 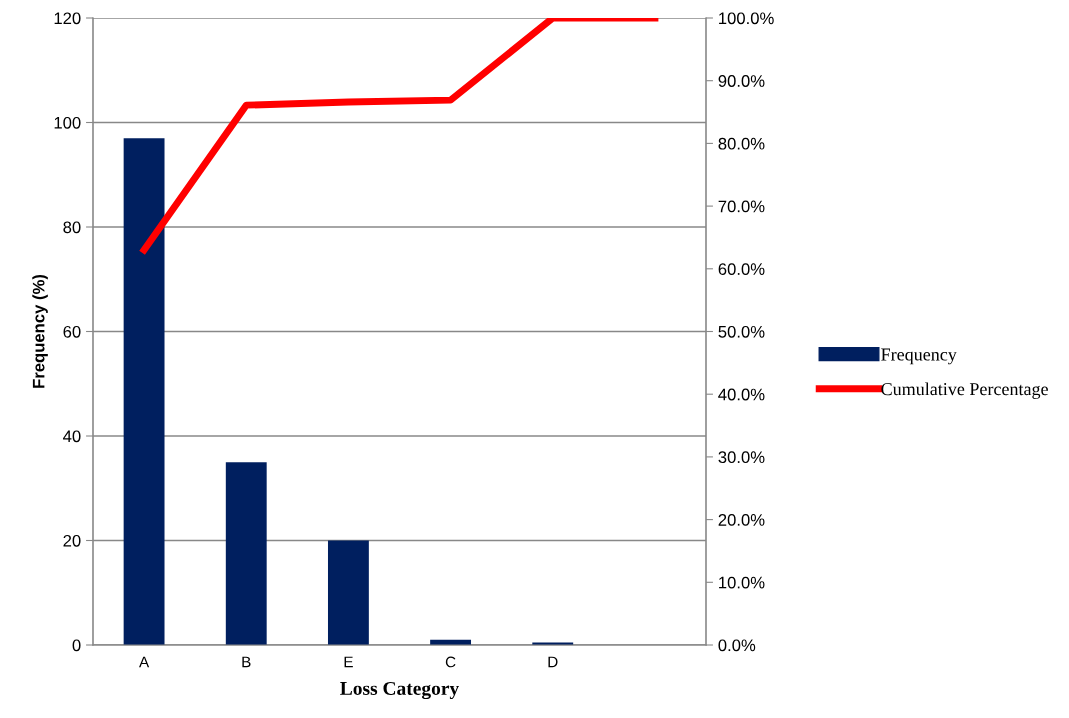 I want to click on y-tick-label: 20, so click(x=72, y=540).